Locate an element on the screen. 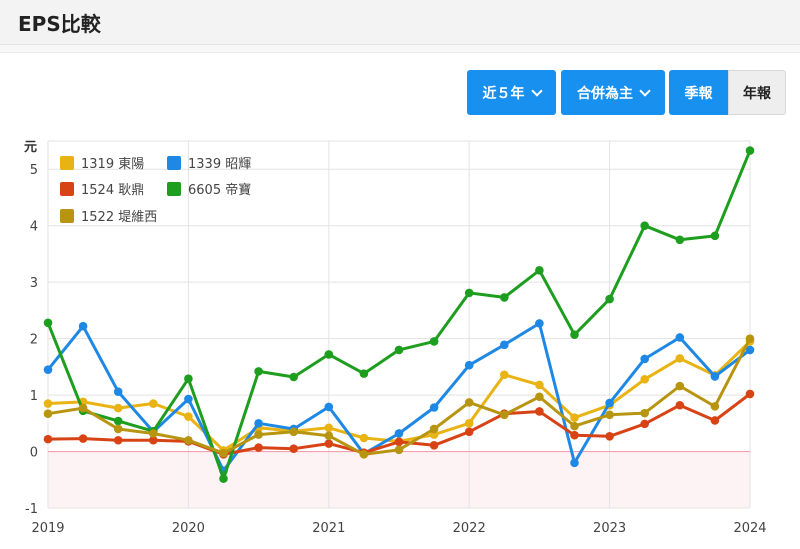 The height and width of the screenshot is (549, 800). legend-item: 1524 耿鼎 is located at coordinates (102, 188).